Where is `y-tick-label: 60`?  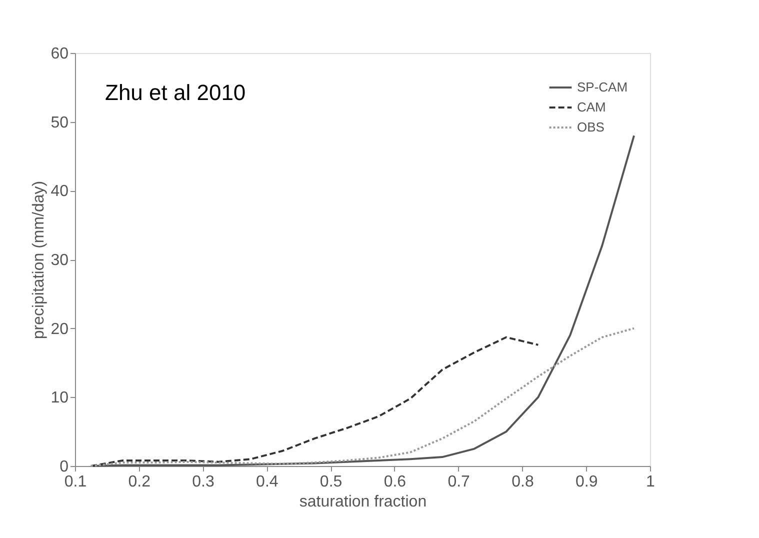 y-tick-label: 60 is located at coordinates (59, 54).